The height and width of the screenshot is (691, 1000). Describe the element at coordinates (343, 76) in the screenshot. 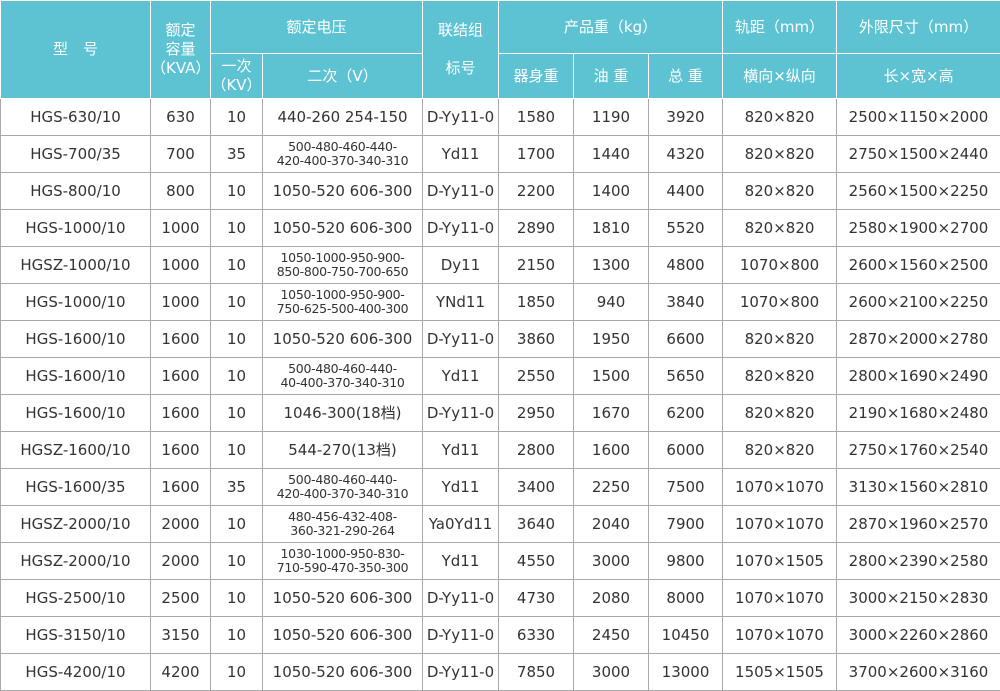

I see `header-cell: 二次（V）` at that location.